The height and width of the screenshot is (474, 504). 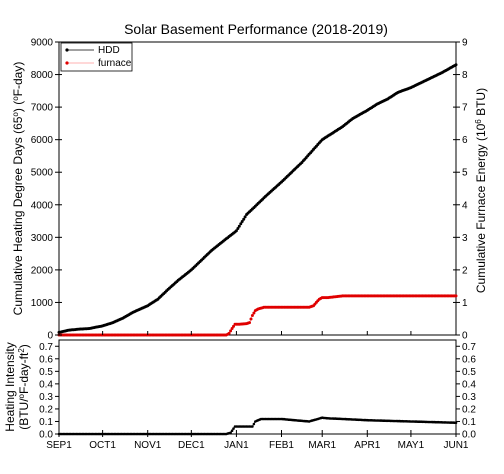 What do you see at coordinates (465, 75) in the screenshot?
I see `furnace-y-tick-label: 8` at bounding box center [465, 75].